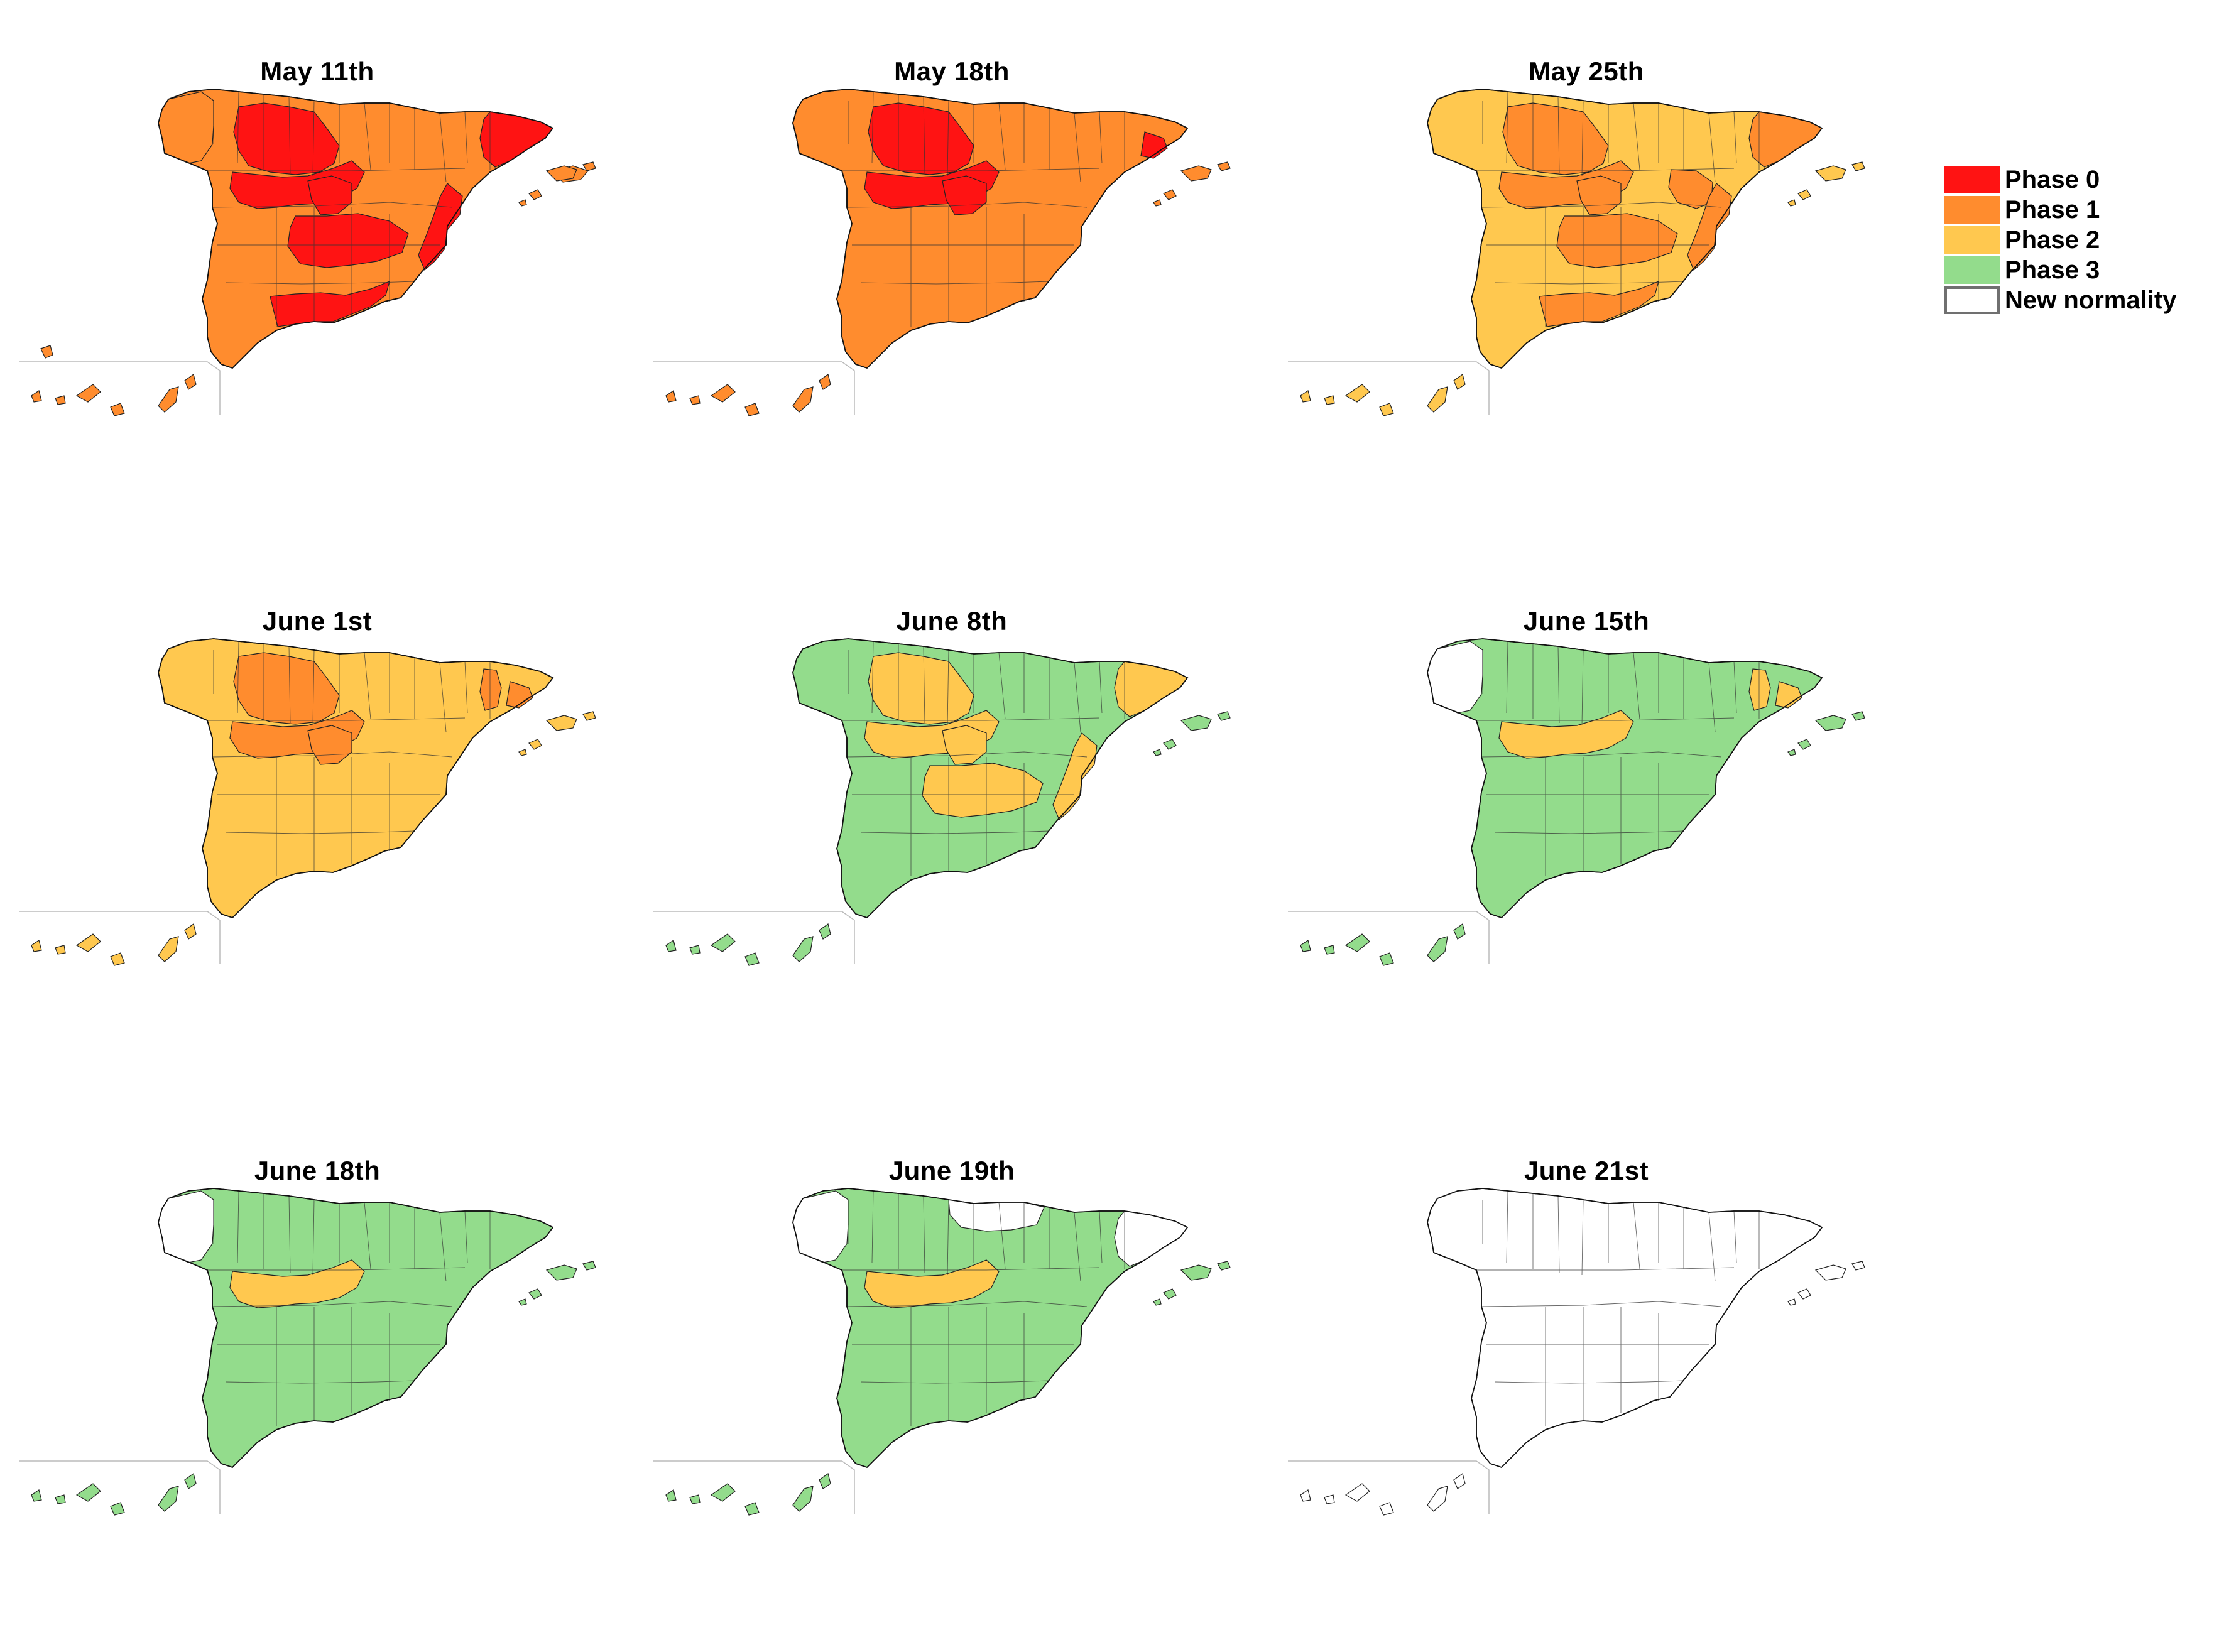  I want to click on region-aragon-south, so click(1690, 189).